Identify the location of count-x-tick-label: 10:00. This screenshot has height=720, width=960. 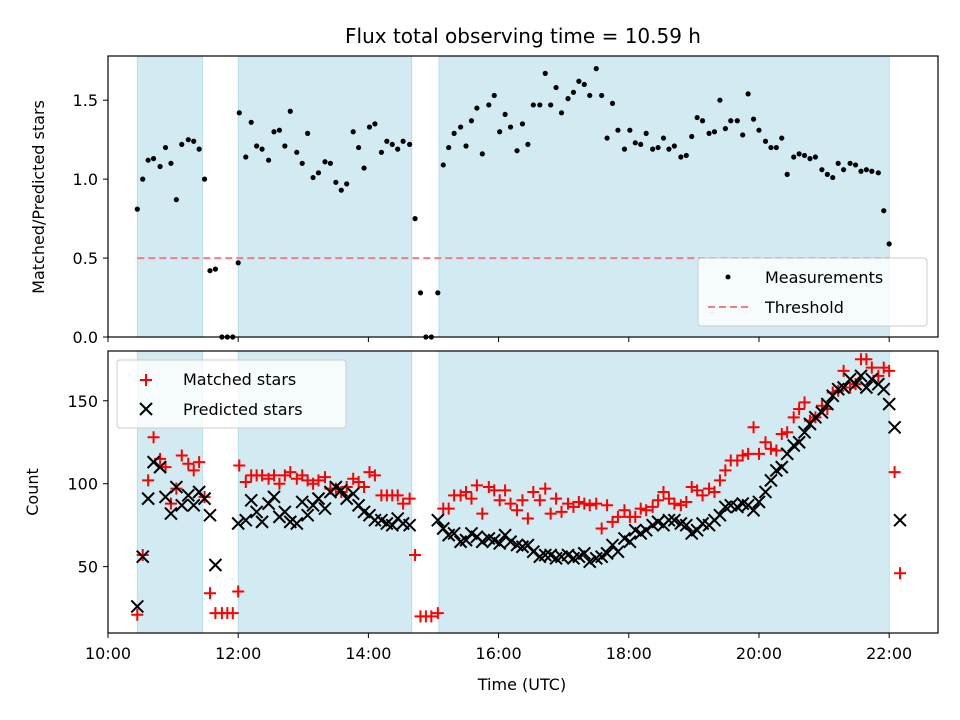
(108, 653).